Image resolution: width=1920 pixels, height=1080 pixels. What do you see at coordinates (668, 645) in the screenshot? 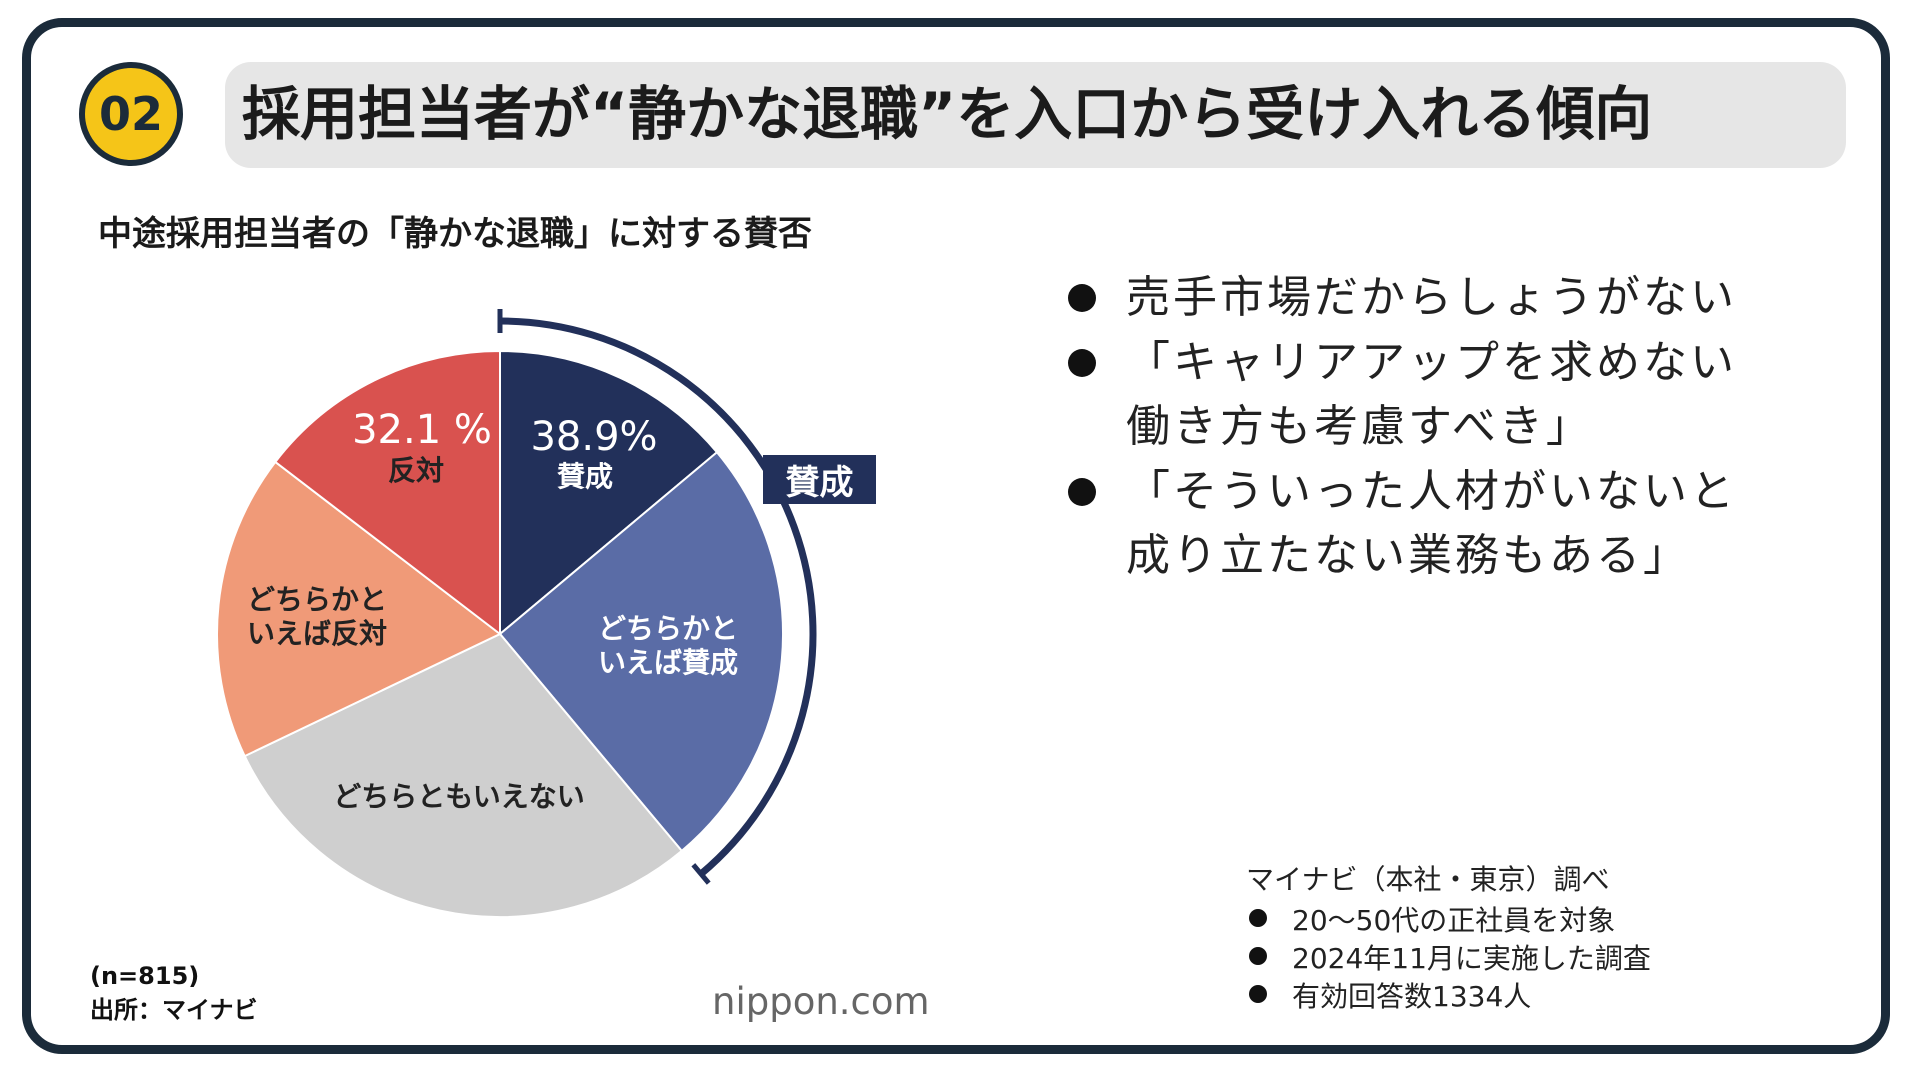
I see `slice-label: どちらかと いえば賛成` at bounding box center [668, 645].